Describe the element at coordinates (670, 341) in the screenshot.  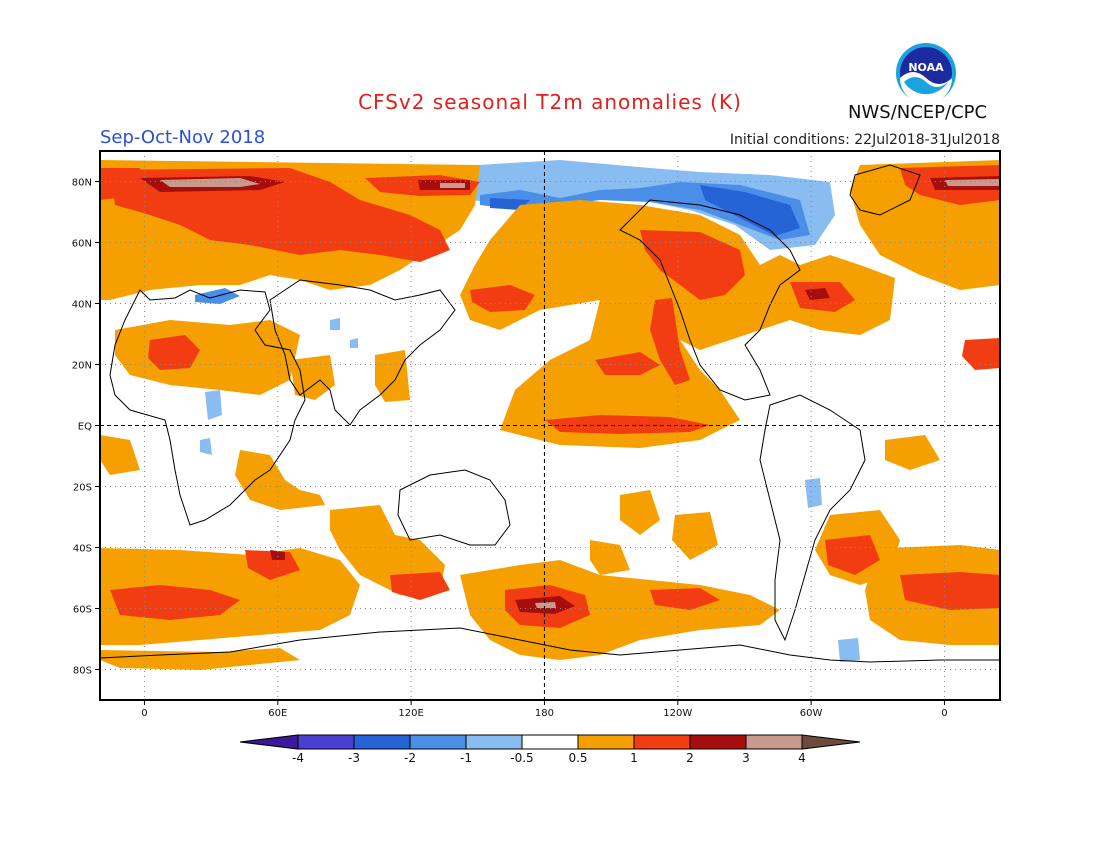
I see `north-pacific-warm-streak` at that location.